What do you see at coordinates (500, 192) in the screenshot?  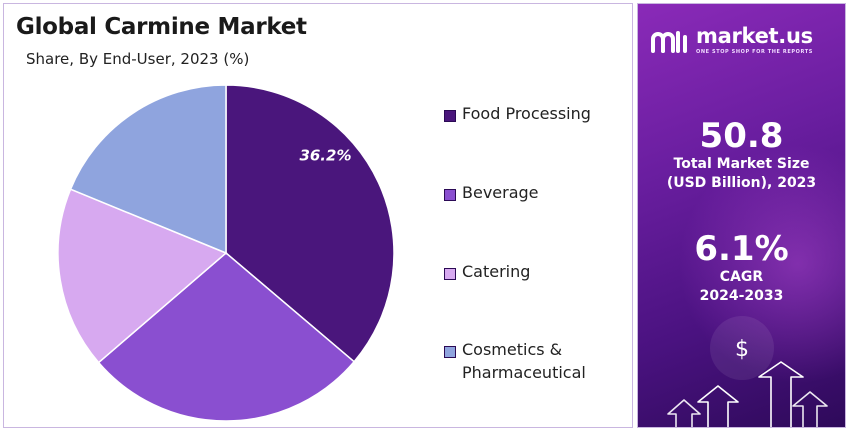 I see `legend-label: Beverage` at bounding box center [500, 192].